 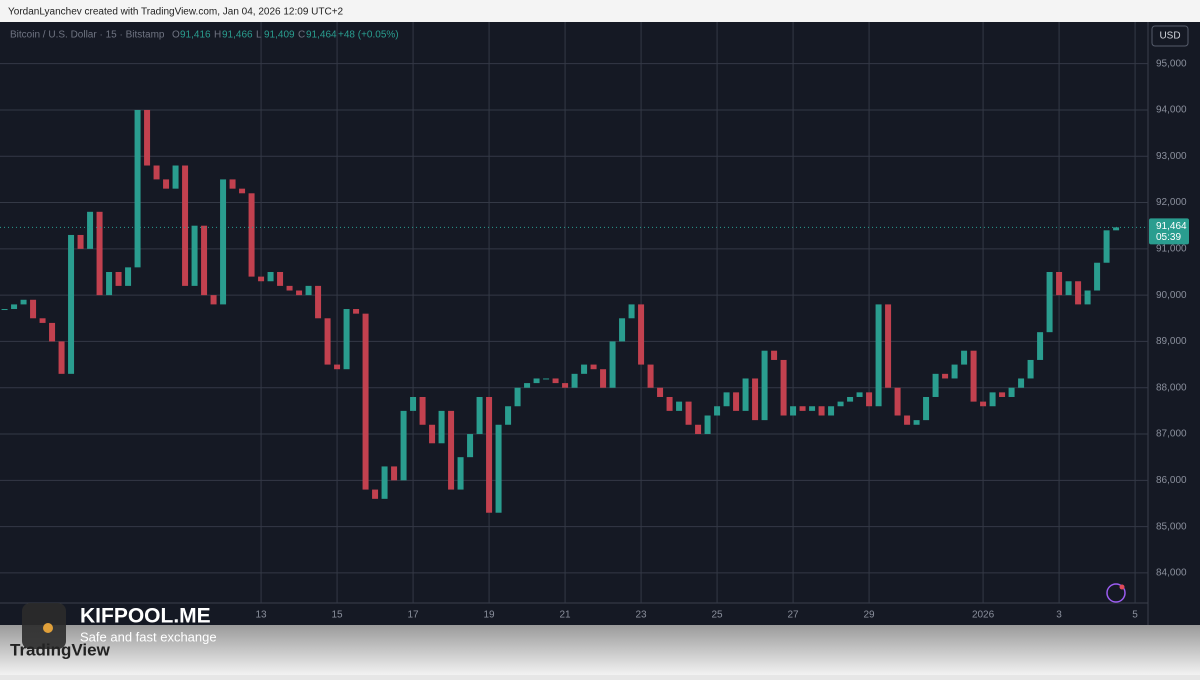 I want to click on bottom-fade, so click(x=600, y=650).